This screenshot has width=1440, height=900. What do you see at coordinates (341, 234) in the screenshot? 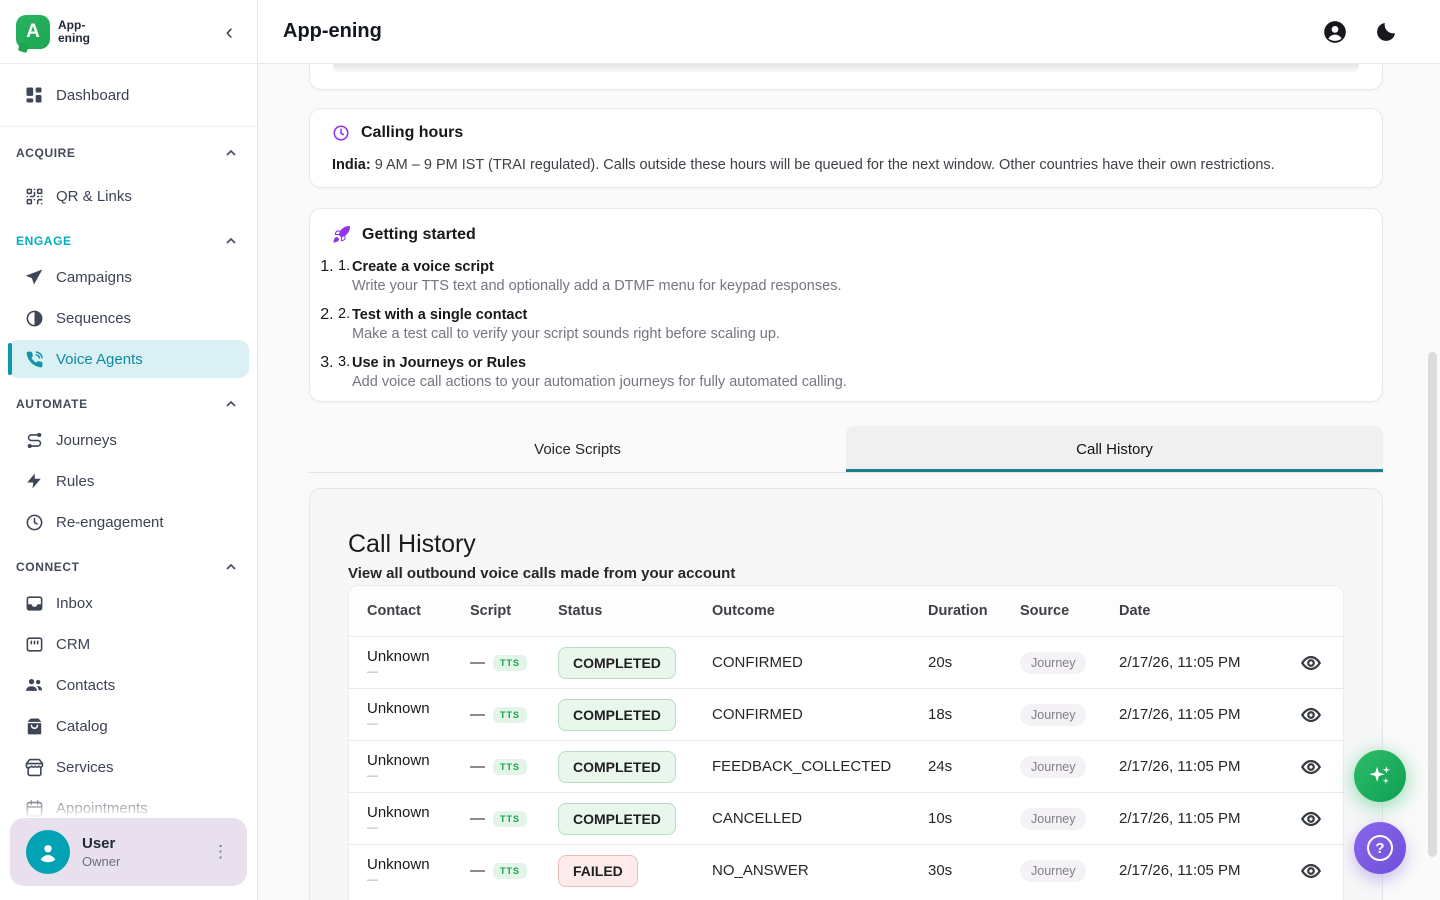
I see `rocket-icon` at bounding box center [341, 234].